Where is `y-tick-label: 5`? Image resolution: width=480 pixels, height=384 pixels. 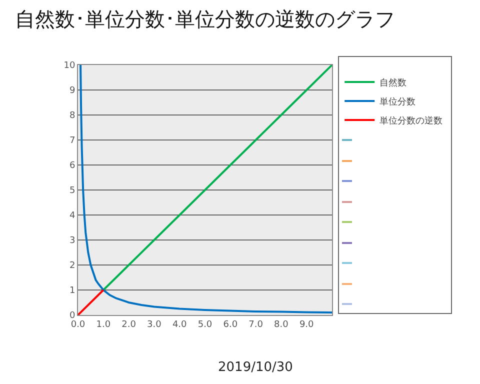 y-tick-label: 5 is located at coordinates (72, 191).